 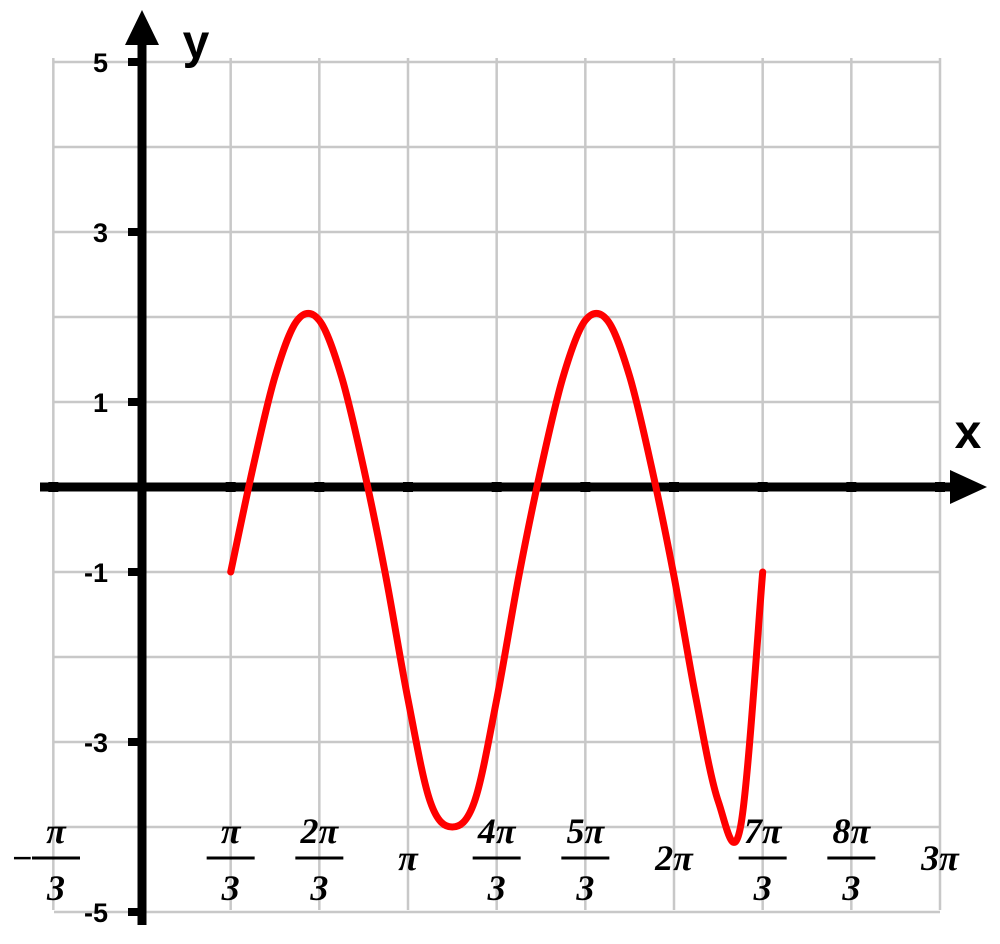 What do you see at coordinates (497, 831) in the screenshot?
I see `x-tick-label-numerator: 4π` at bounding box center [497, 831].